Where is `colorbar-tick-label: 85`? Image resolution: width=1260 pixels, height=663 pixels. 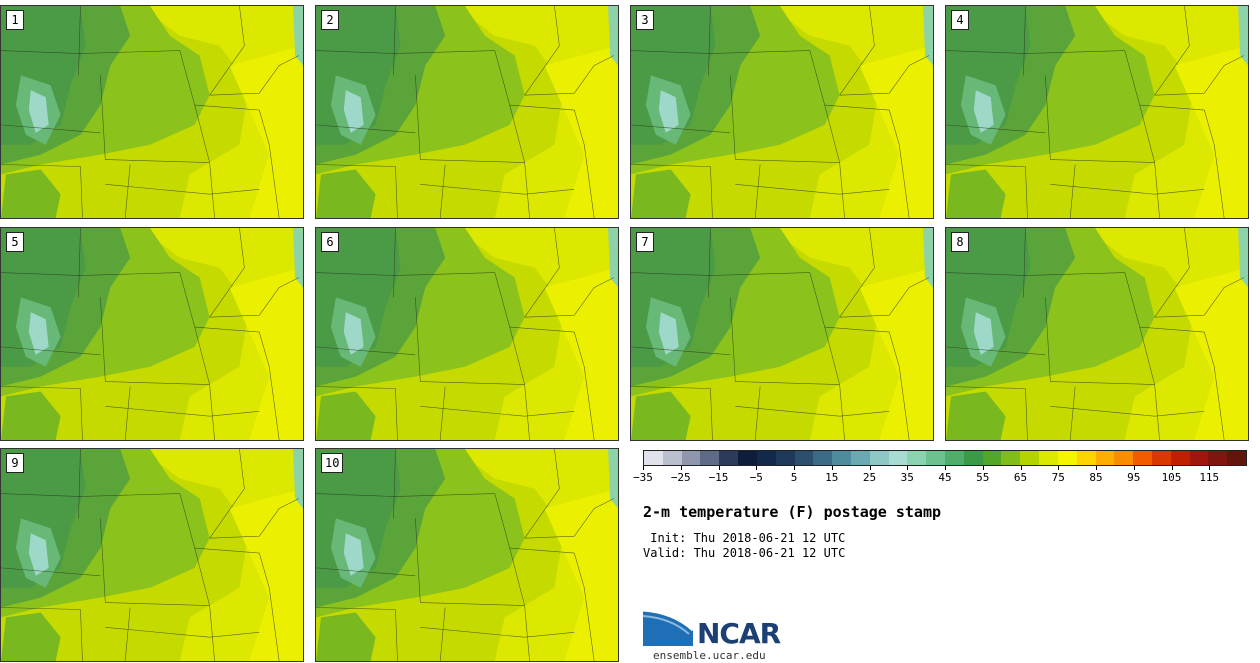 colorbar-tick-label: 85 is located at coordinates (1096, 477).